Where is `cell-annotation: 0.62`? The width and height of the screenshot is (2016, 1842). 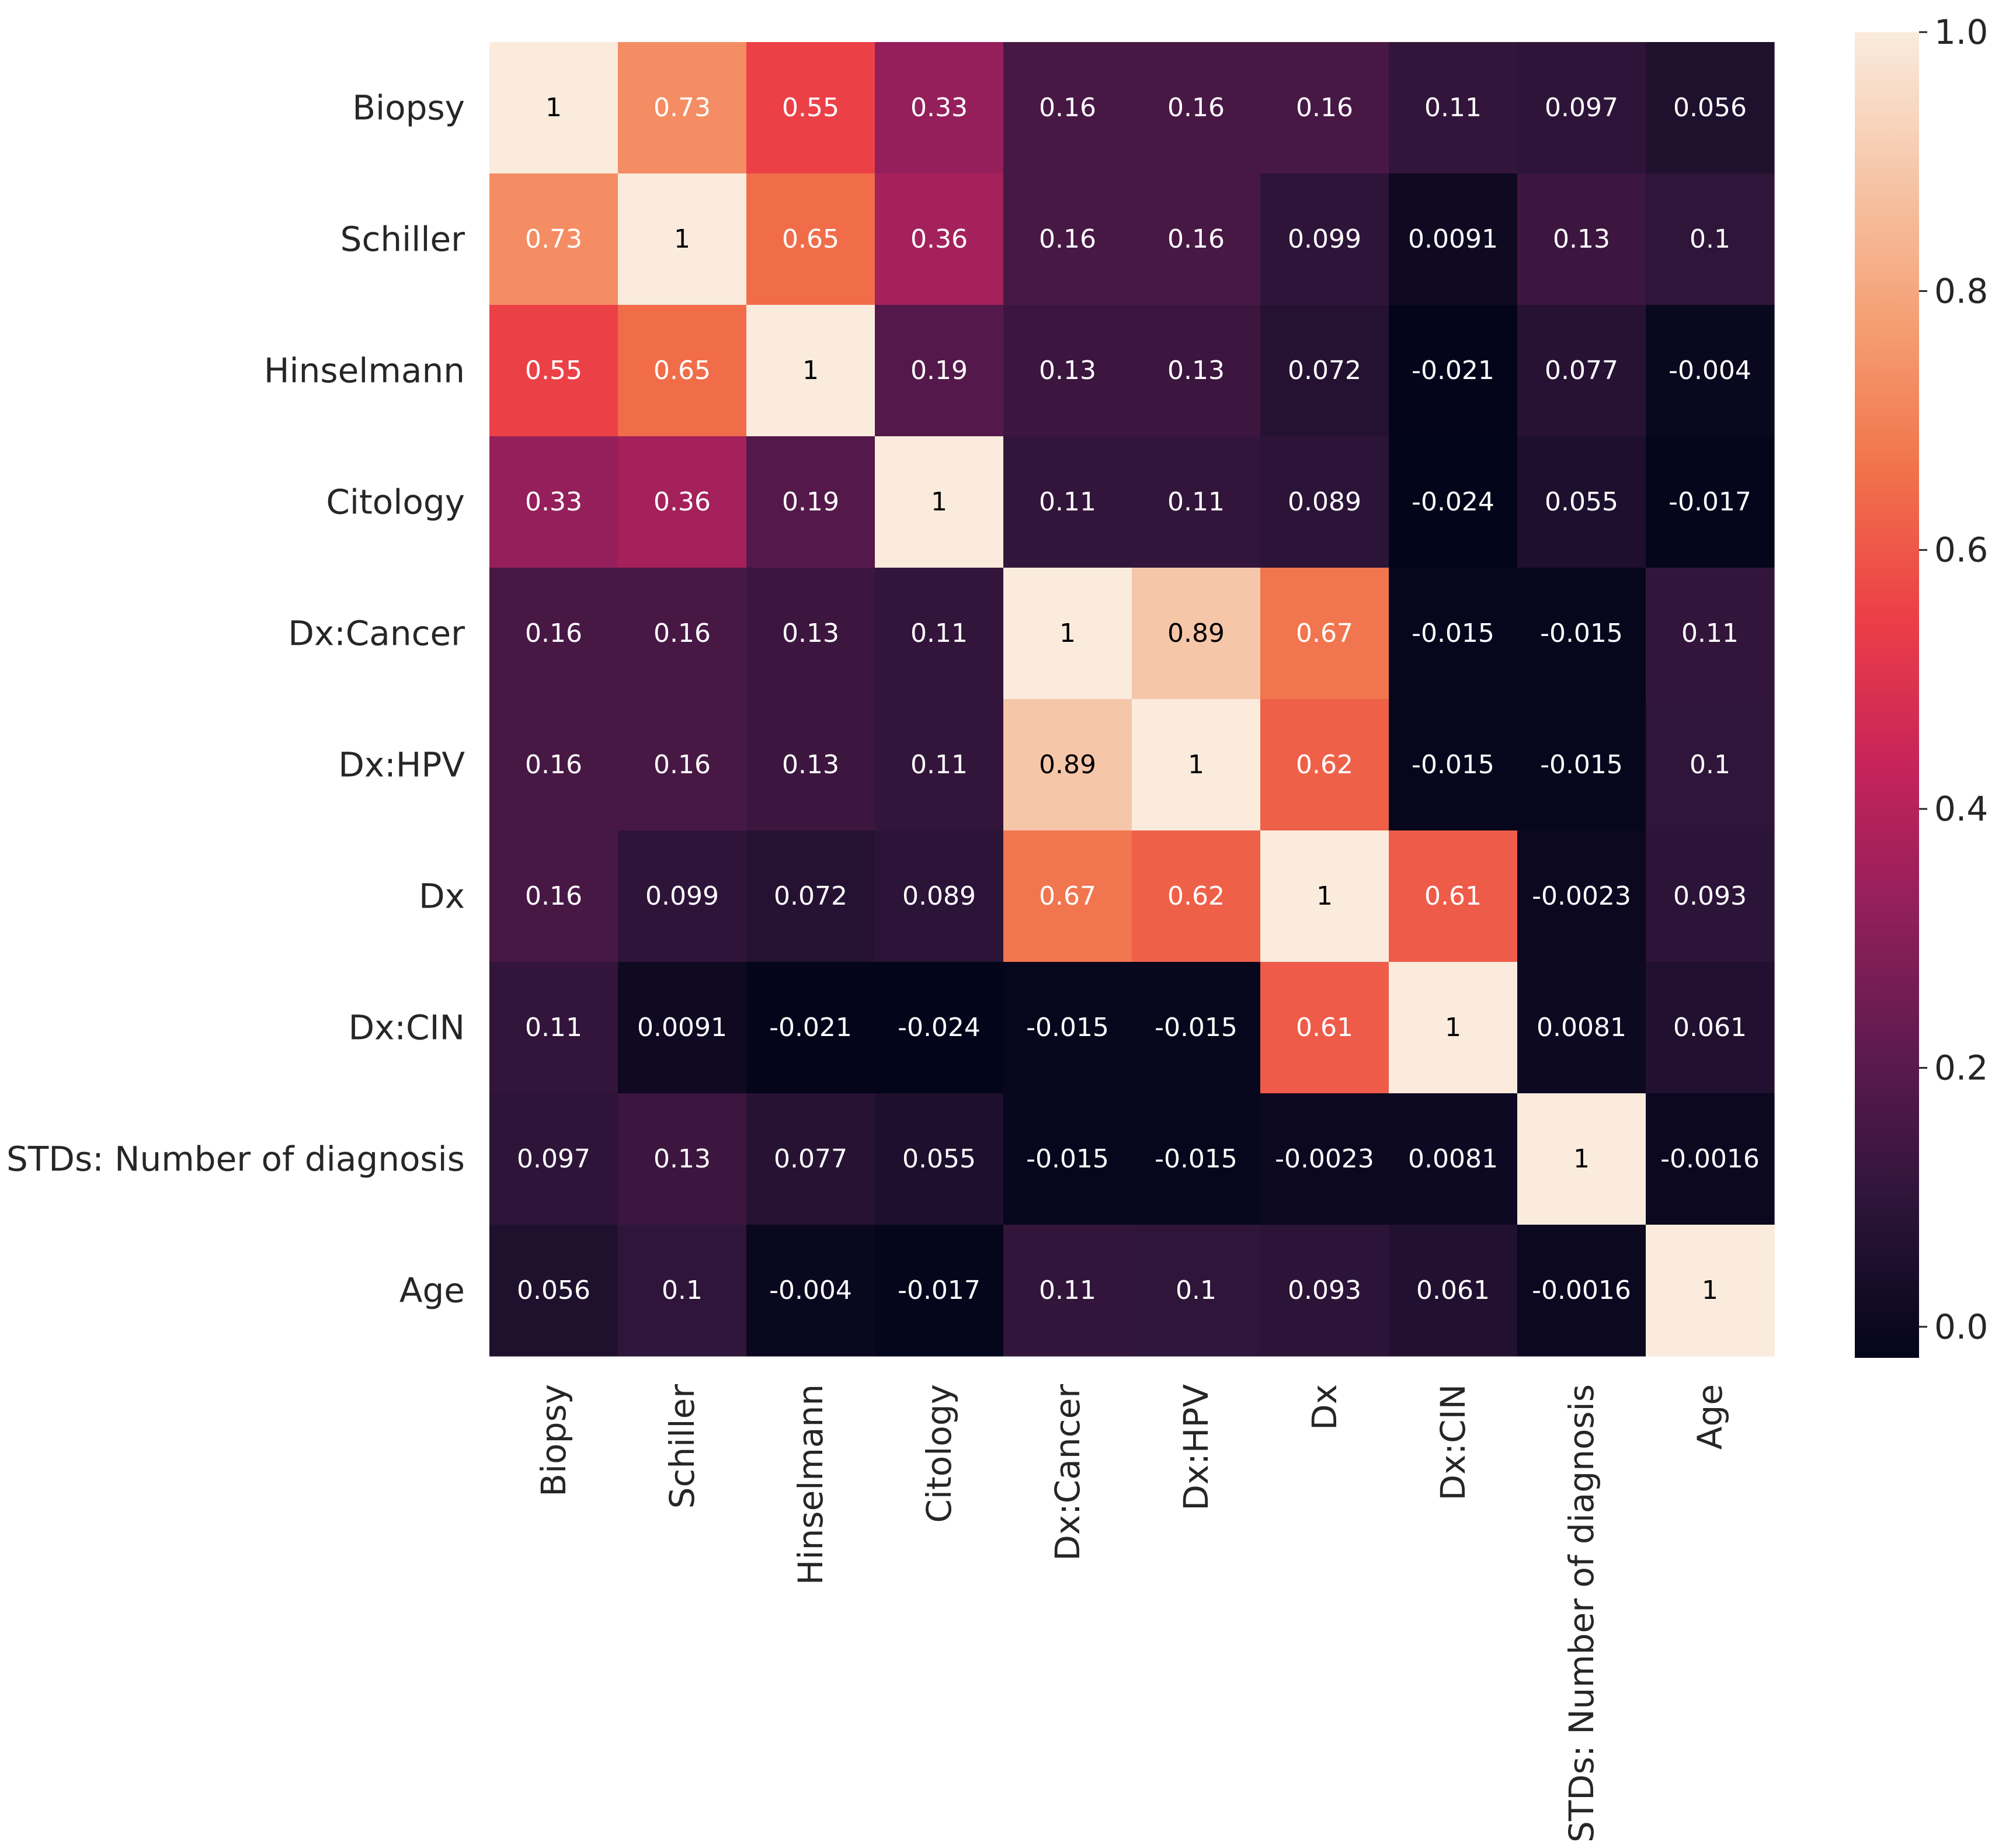
cell-annotation: 0.62 is located at coordinates (1196, 896).